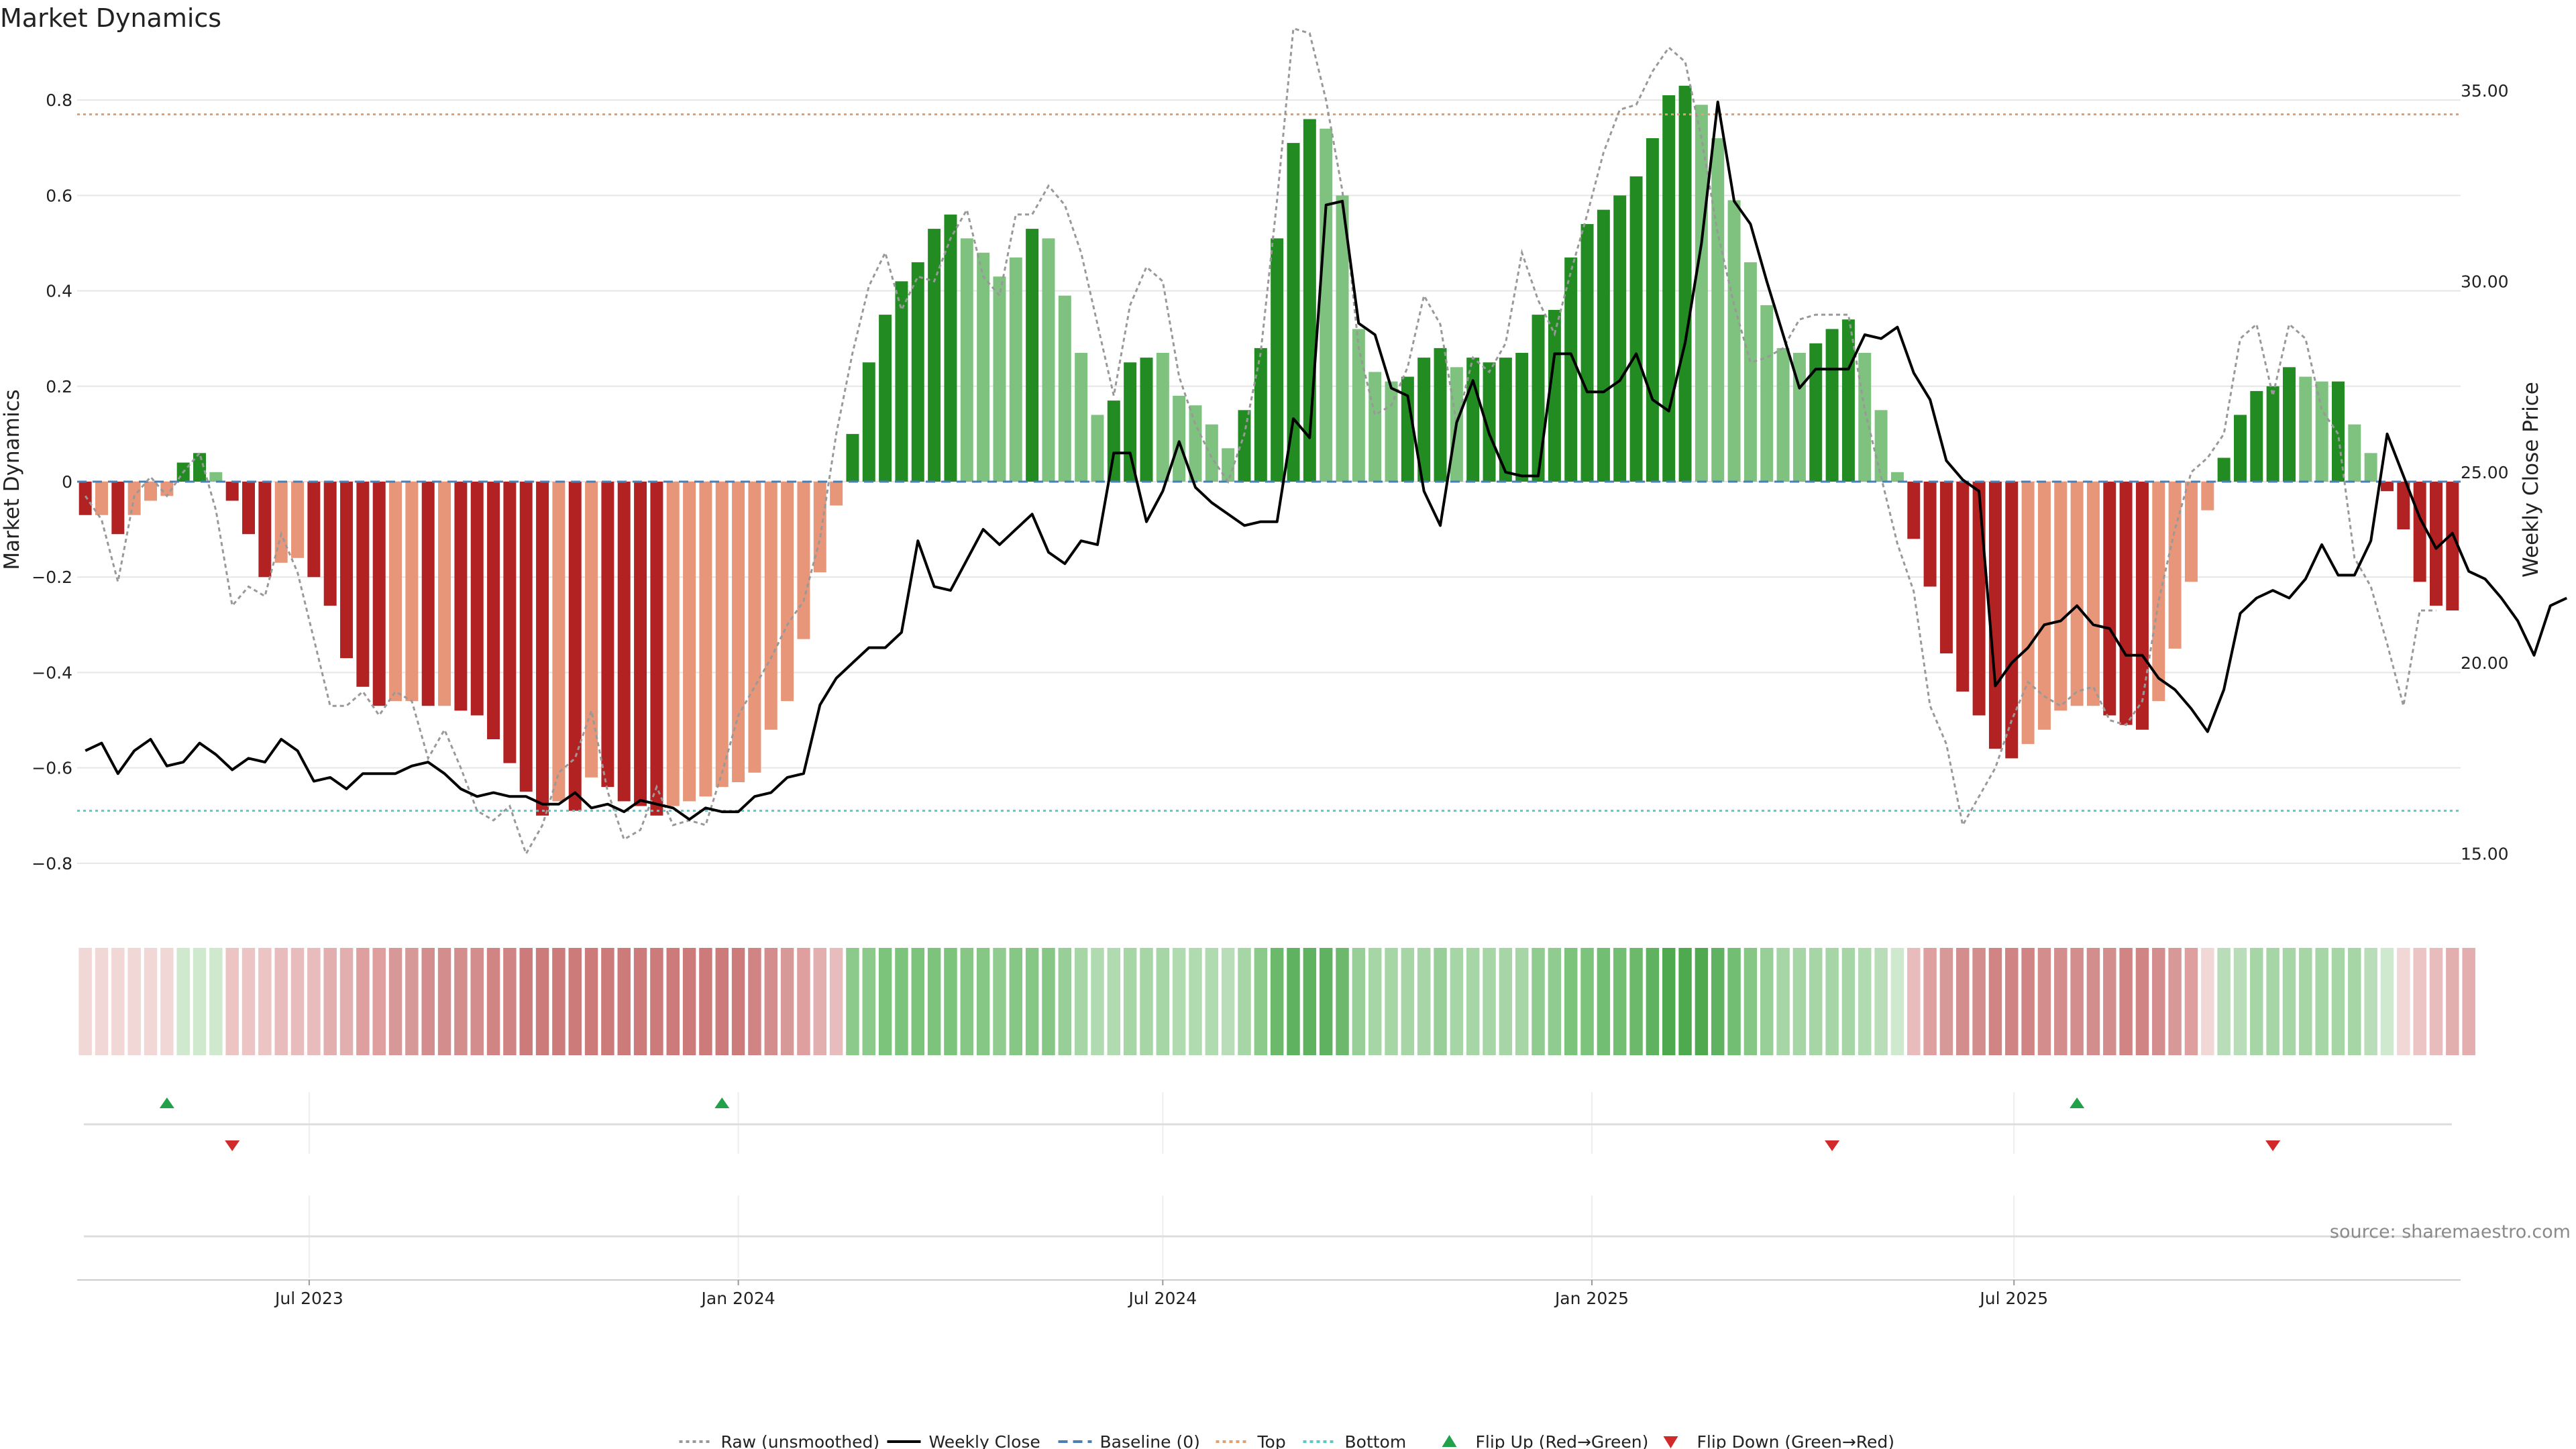  I want to click on x-tick-label: Jul 2024, so click(1162, 1298).